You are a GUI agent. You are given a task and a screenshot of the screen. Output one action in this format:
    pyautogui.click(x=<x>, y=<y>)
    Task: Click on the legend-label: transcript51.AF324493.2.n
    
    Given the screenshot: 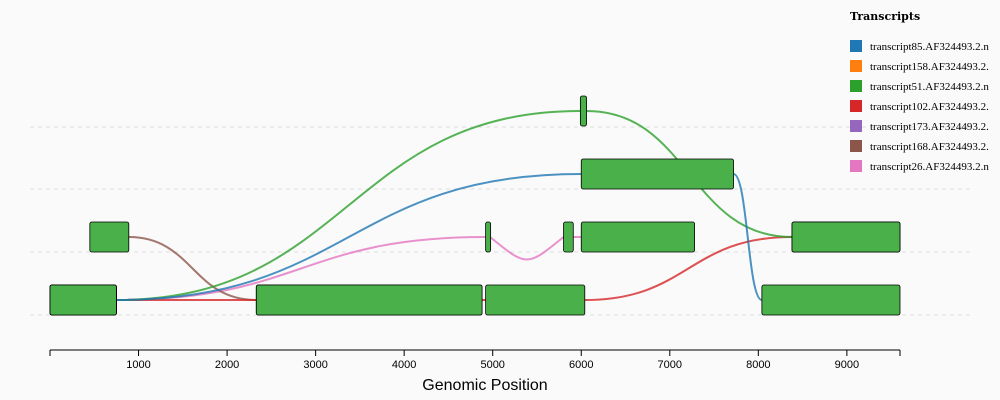 What is the action you would take?
    pyautogui.click(x=929, y=87)
    